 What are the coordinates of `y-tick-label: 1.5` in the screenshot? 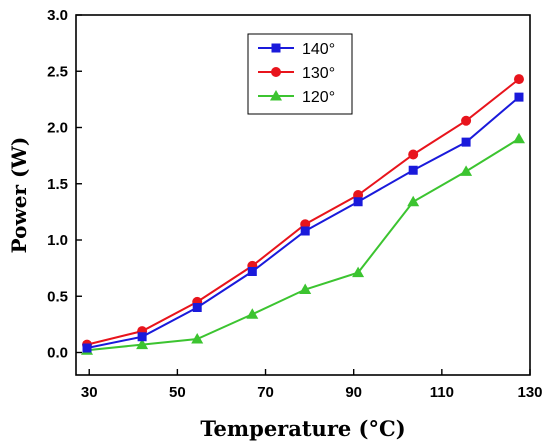 It's located at (57, 184).